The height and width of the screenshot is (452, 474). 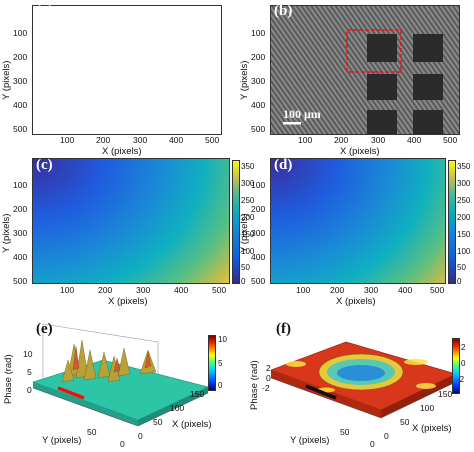 What do you see at coordinates (158, 422) in the screenshot?
I see `x-tick: 50` at bounding box center [158, 422].